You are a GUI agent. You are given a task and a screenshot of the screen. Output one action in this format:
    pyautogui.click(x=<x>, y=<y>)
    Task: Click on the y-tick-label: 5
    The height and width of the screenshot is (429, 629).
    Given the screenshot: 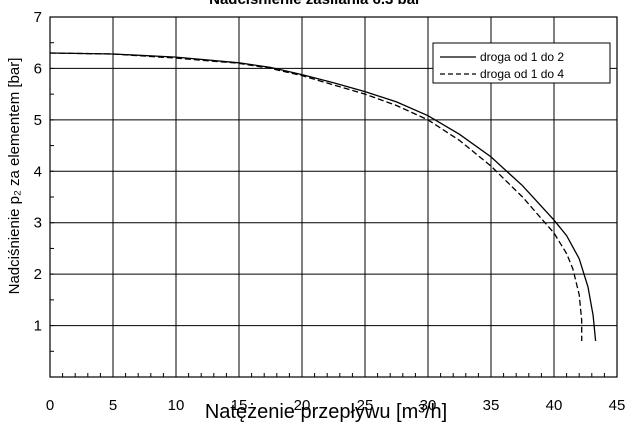 What is the action you would take?
    pyautogui.click(x=38, y=120)
    